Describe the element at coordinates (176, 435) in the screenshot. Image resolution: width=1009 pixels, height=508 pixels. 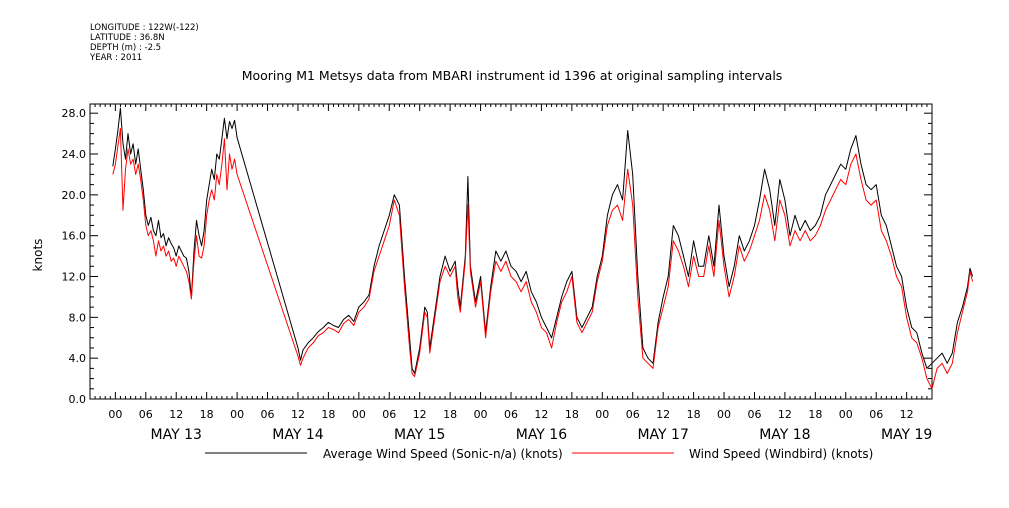
I see `x-day-label: MAY 13` at that location.